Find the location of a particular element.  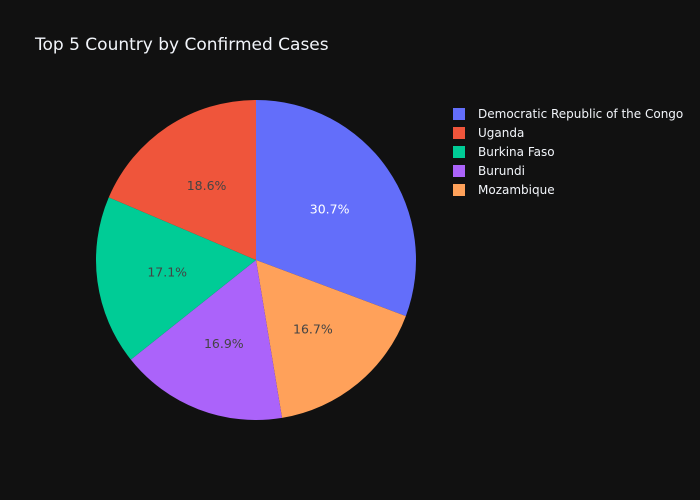

legend-swatch-burkina-faso is located at coordinates (459, 152).